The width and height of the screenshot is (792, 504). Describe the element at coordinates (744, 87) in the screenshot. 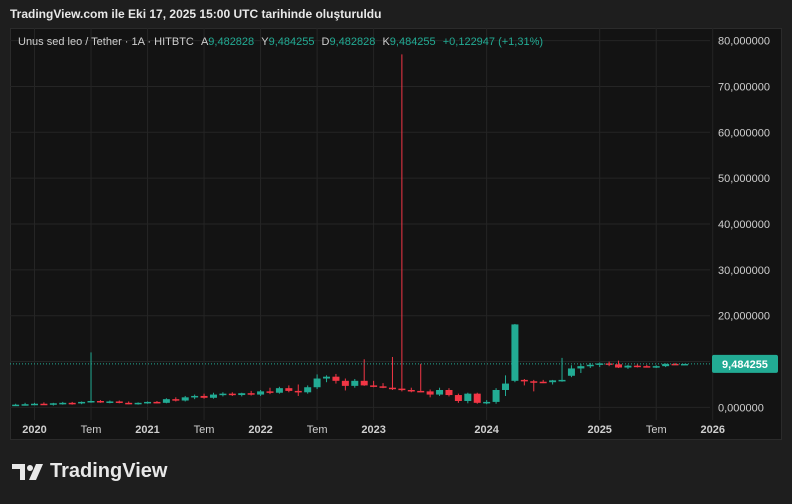

I see `y-tick-label: 70,000000` at that location.